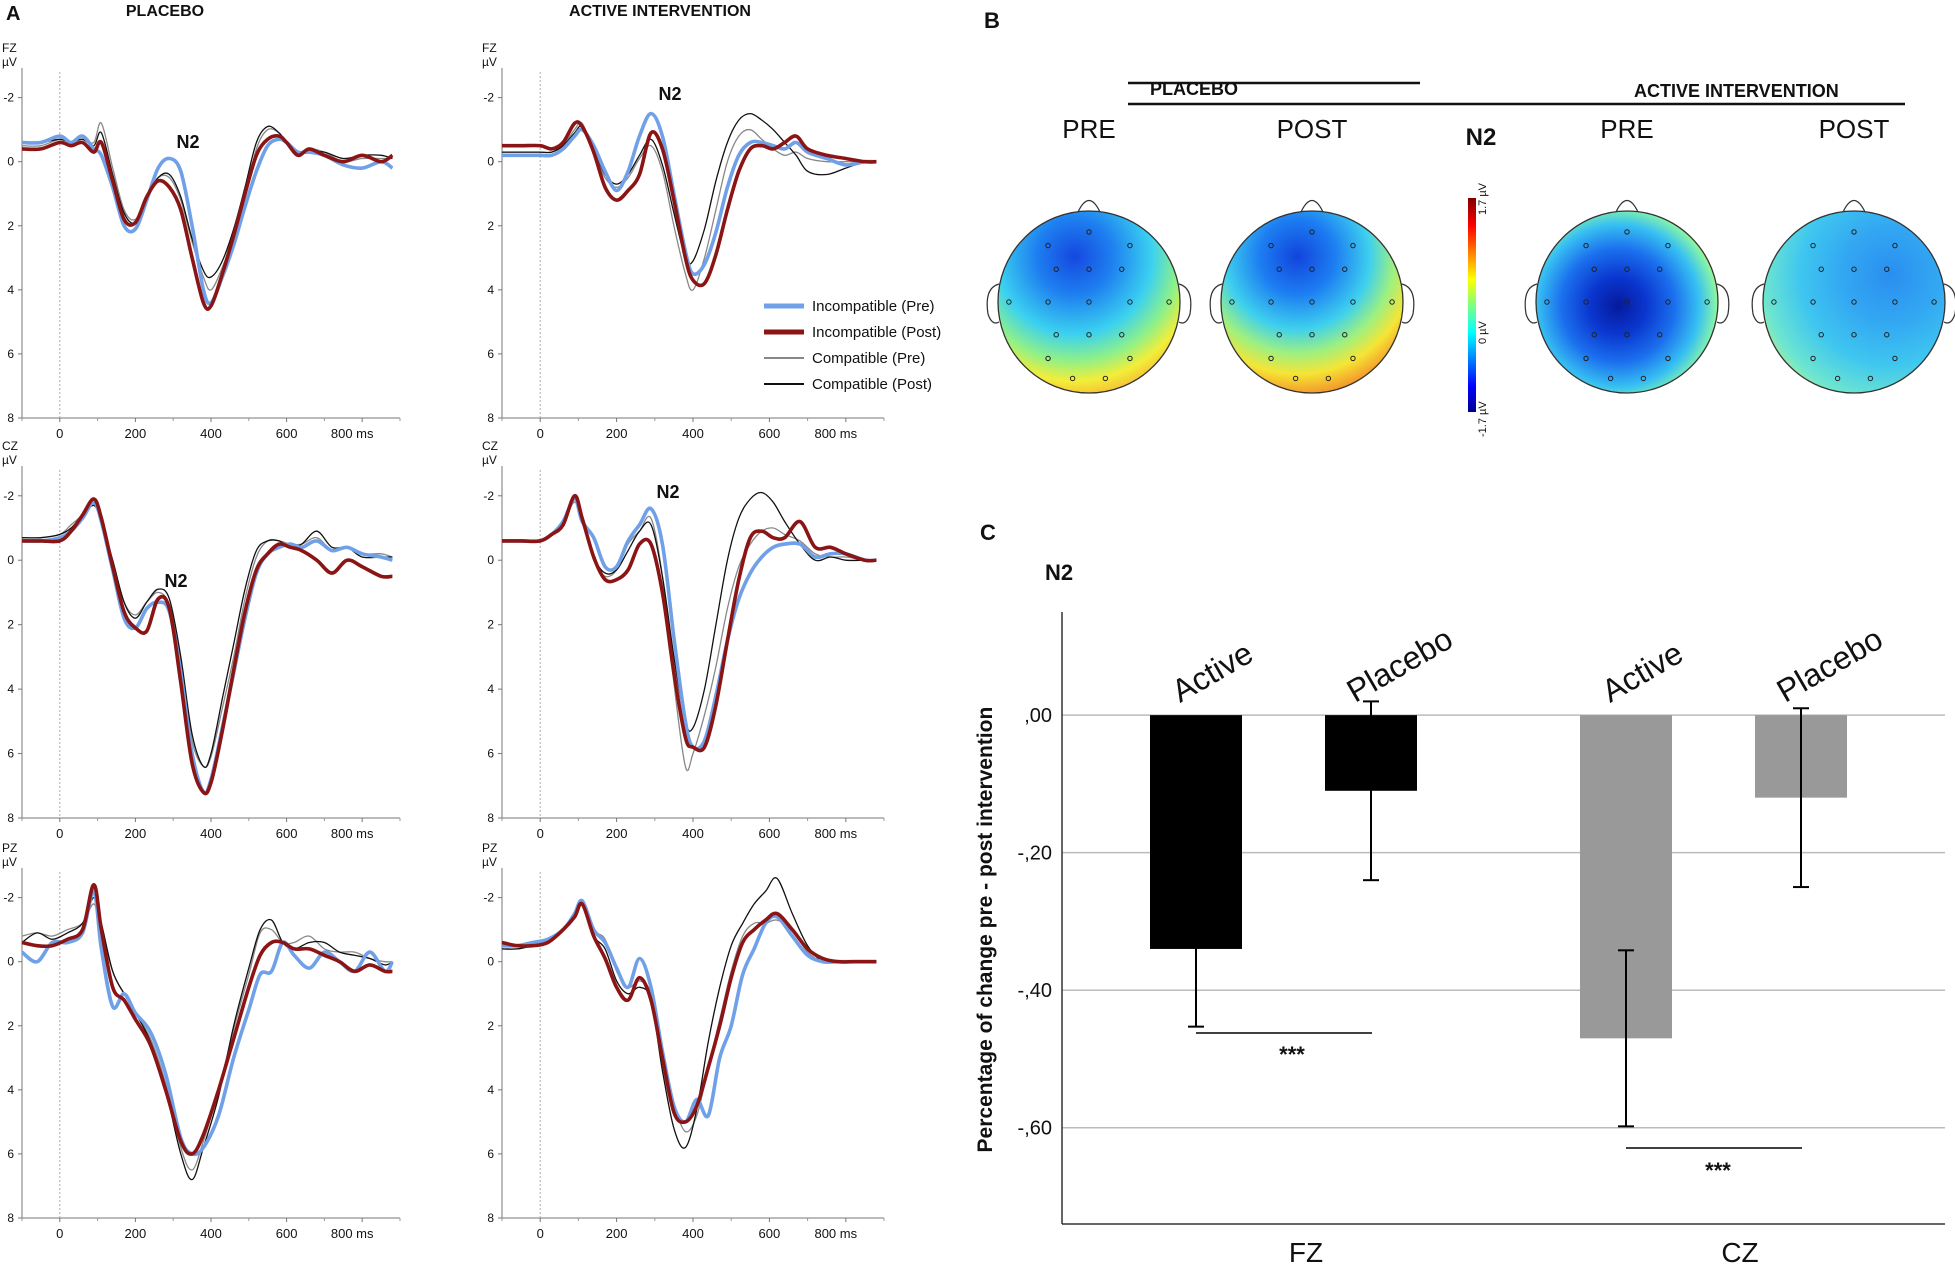  What do you see at coordinates (1038, 716) in the screenshot?
I see `bar-y-tick-label: ,00` at bounding box center [1038, 716].